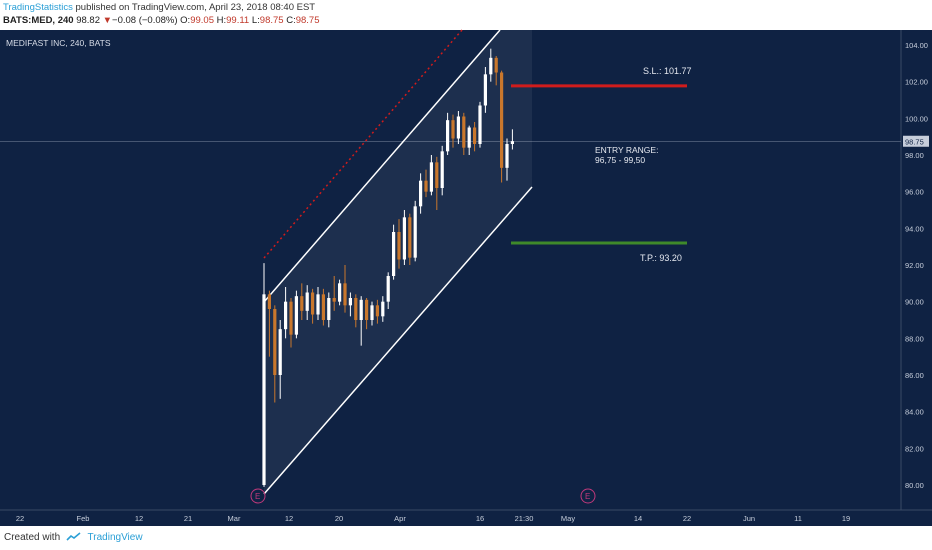  What do you see at coordinates (638, 518) in the screenshot?
I see `time-tick-label: 14` at bounding box center [638, 518].